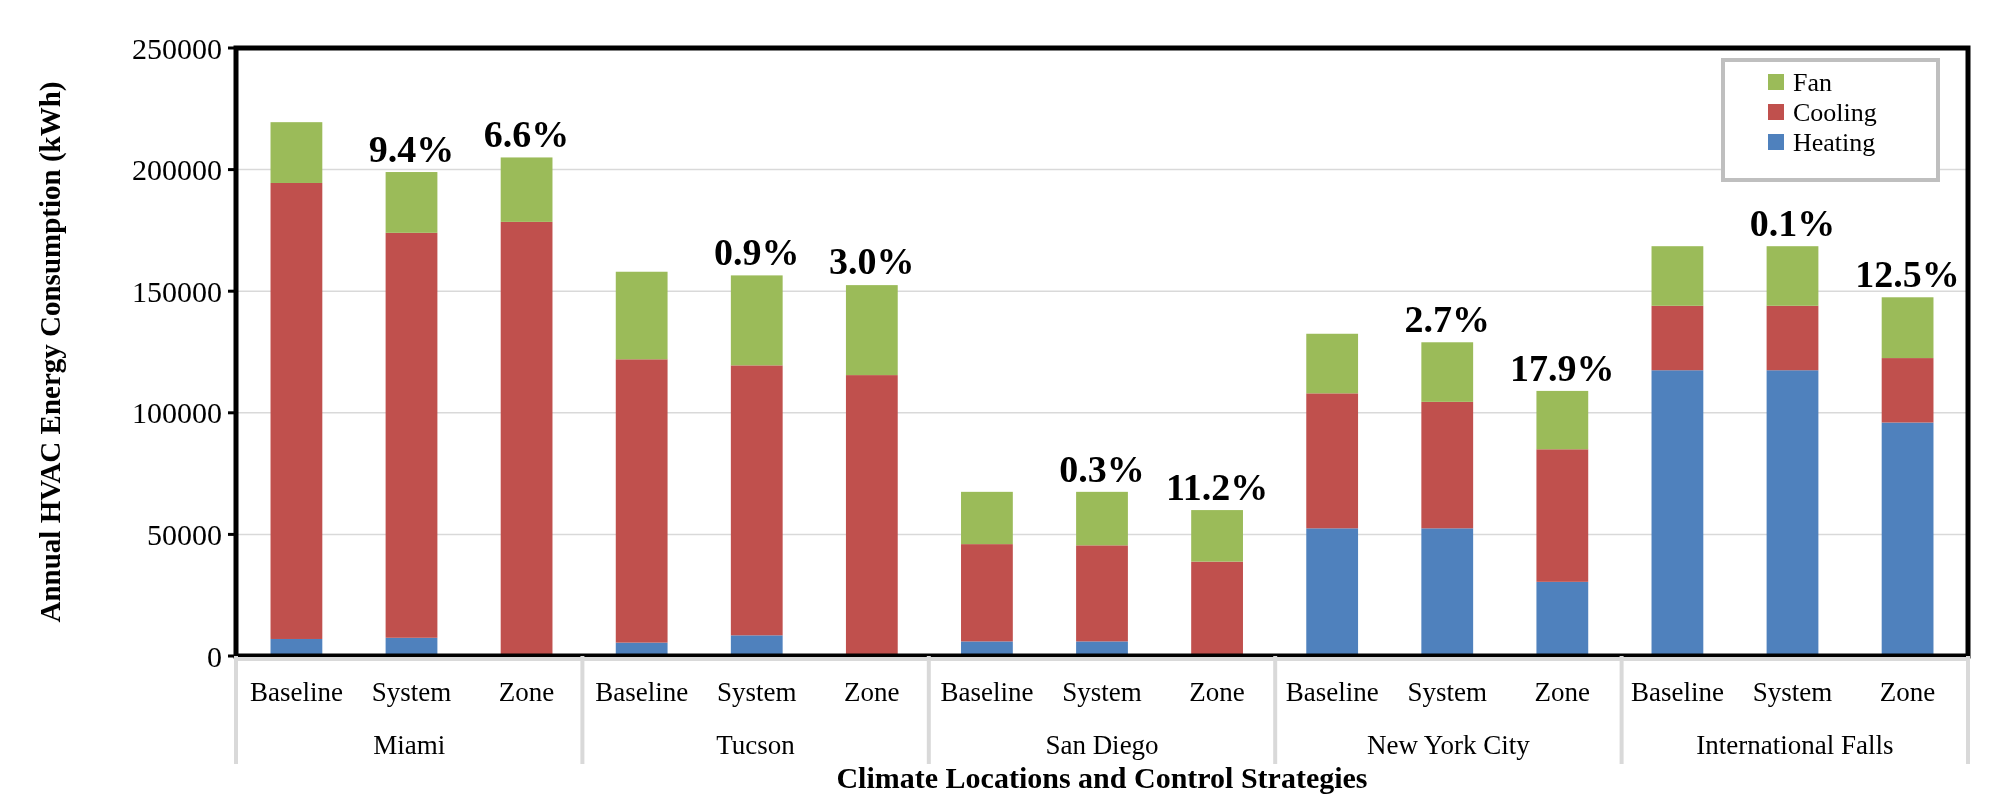  What do you see at coordinates (757, 252) in the screenshot?
I see `annotation: 0.9%` at bounding box center [757, 252].